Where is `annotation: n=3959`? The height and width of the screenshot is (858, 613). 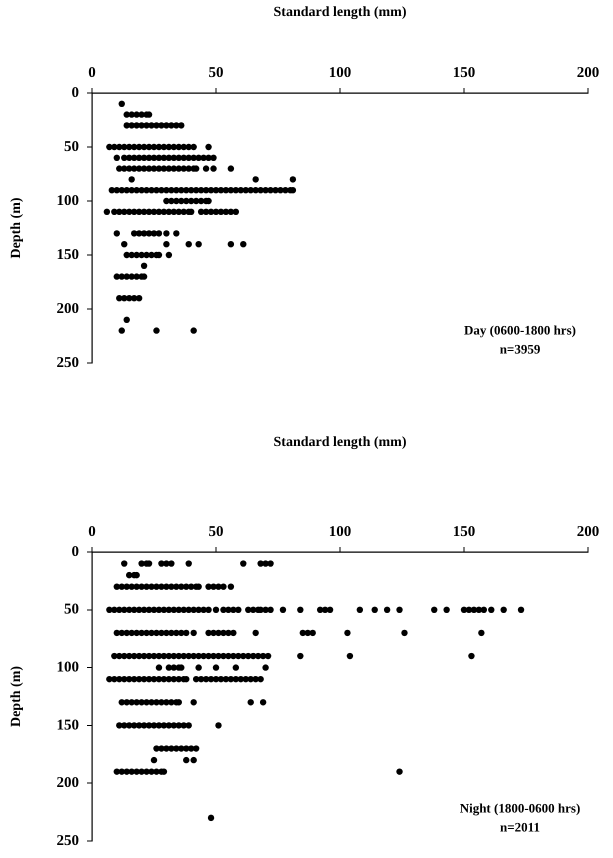
annotation: n=3959 is located at coordinates (520, 348).